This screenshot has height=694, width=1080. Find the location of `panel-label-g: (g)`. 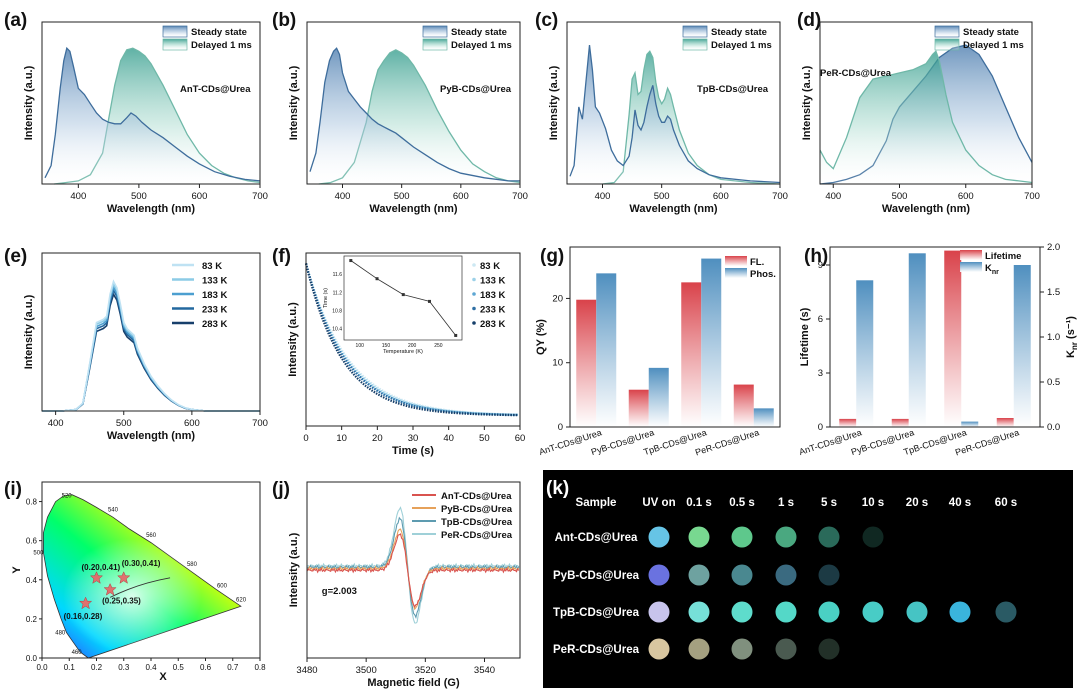

panel-label-g: (g) is located at coordinates (552, 256).